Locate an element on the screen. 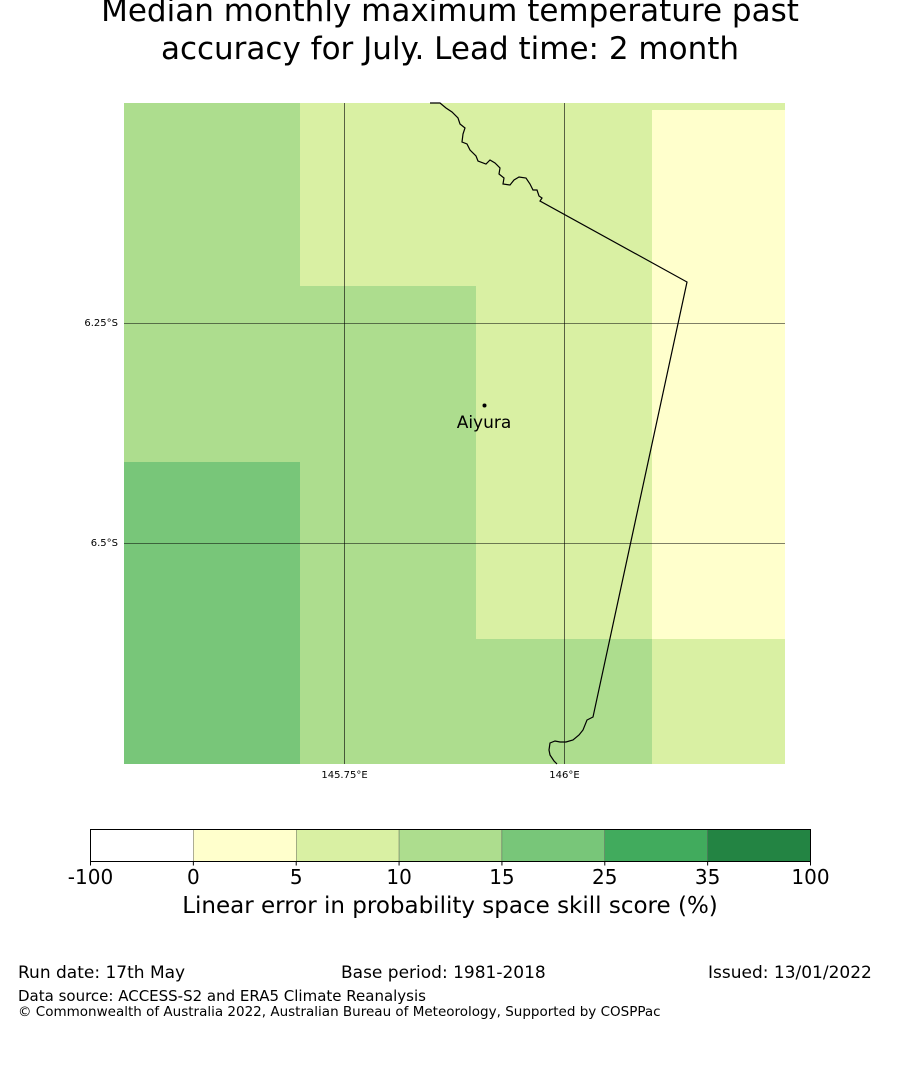 The image size is (900, 1065). lat-tick-label: 6.25°S is located at coordinates (101, 323).